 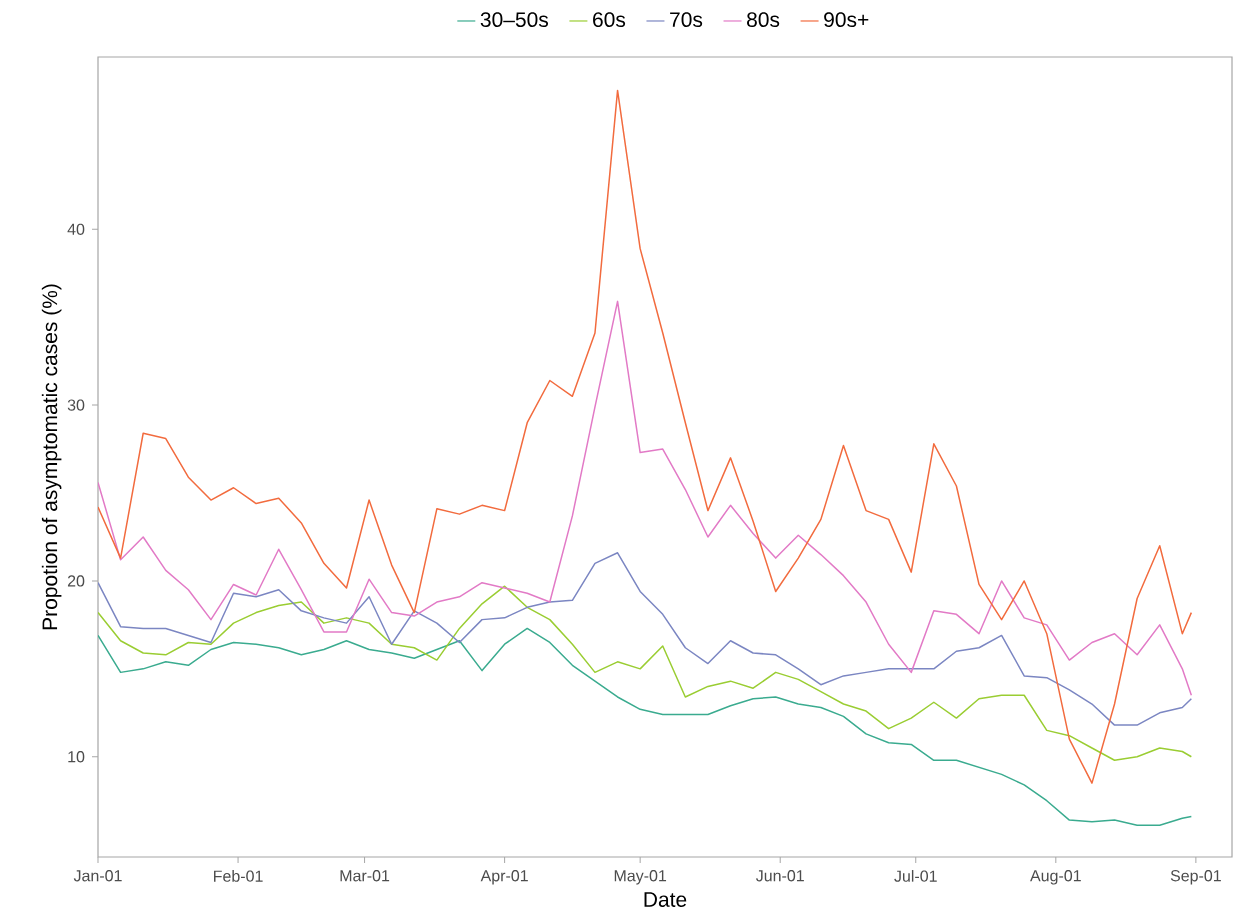 What do you see at coordinates (238, 876) in the screenshot?
I see `x-tick-label: Feb-01` at bounding box center [238, 876].